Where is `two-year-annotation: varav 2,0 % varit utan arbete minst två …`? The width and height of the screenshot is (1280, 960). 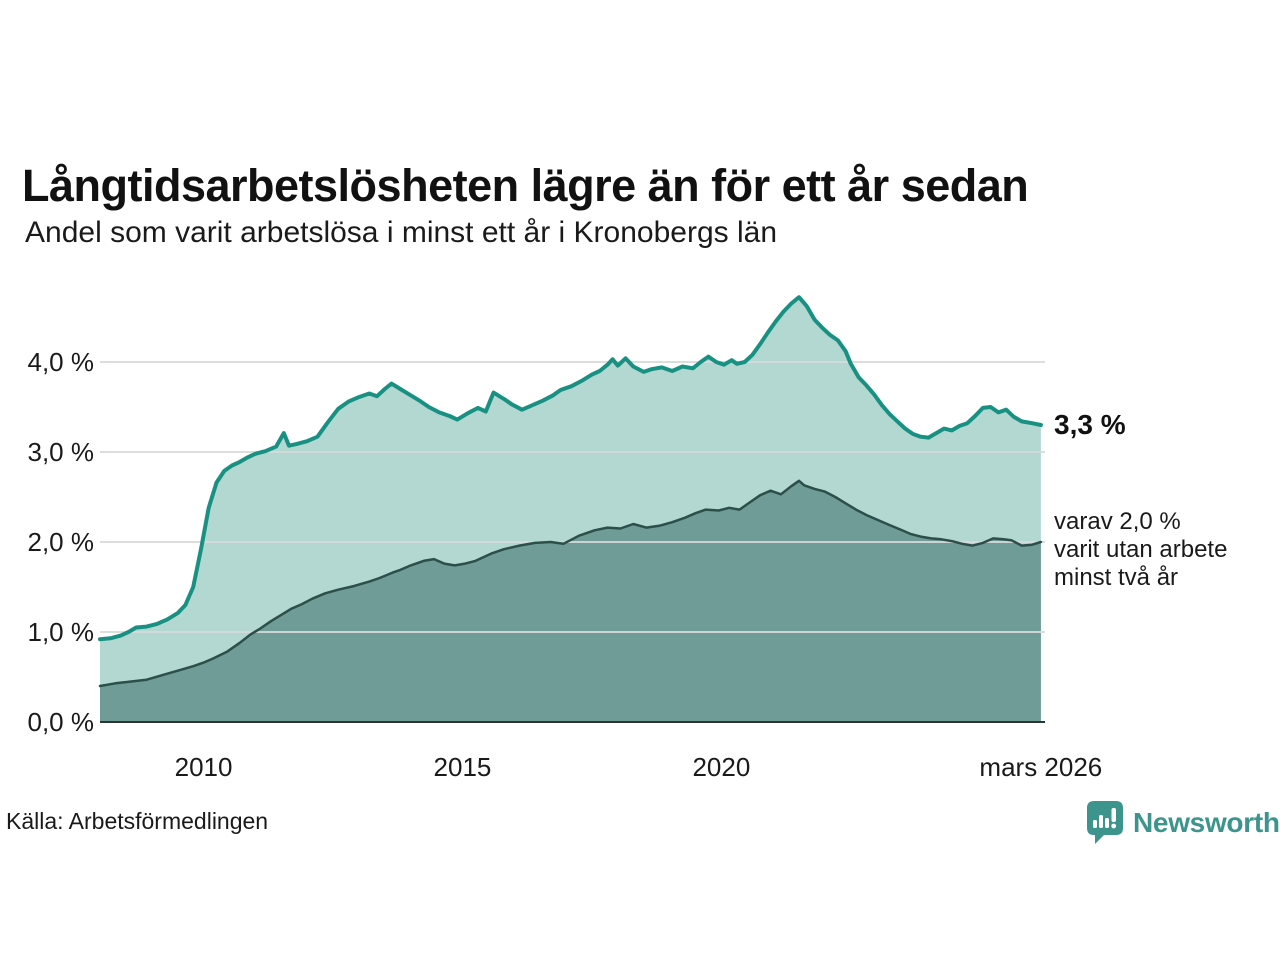 two-year-annotation: varav 2,0 % varit utan arbete minst två … is located at coordinates (1141, 549).